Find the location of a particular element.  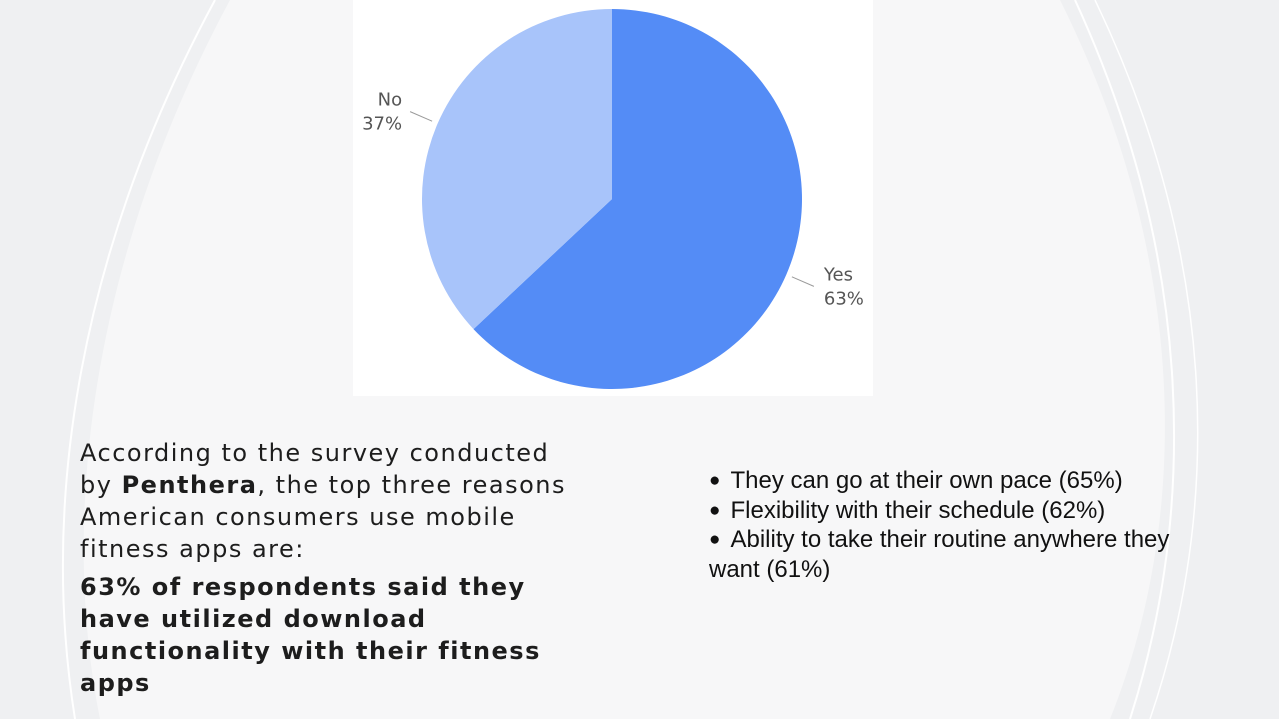

slice-percent-label: 37% is located at coordinates (382, 124).